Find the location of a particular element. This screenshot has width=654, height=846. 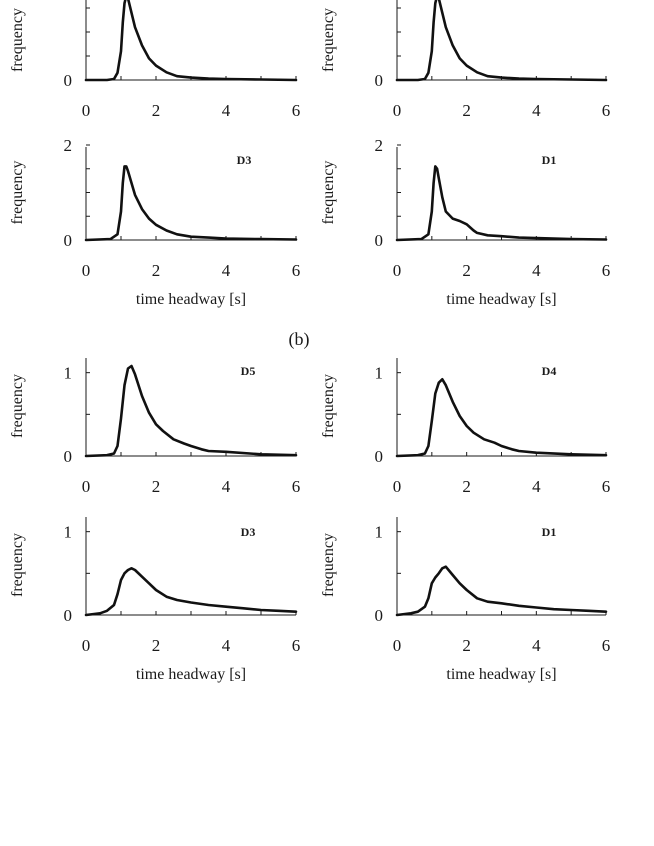

panel-d3: 0 2 4 6 0 1 frequency time headway [s] D3 is located at coordinates (154, 600).